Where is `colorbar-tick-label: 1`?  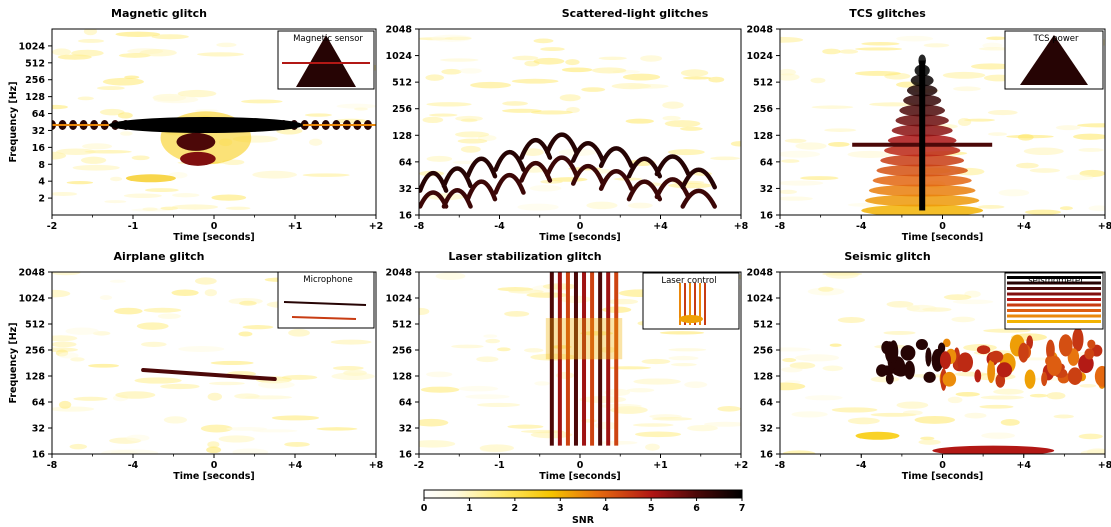 colorbar-tick-label: 1 is located at coordinates (469, 508).